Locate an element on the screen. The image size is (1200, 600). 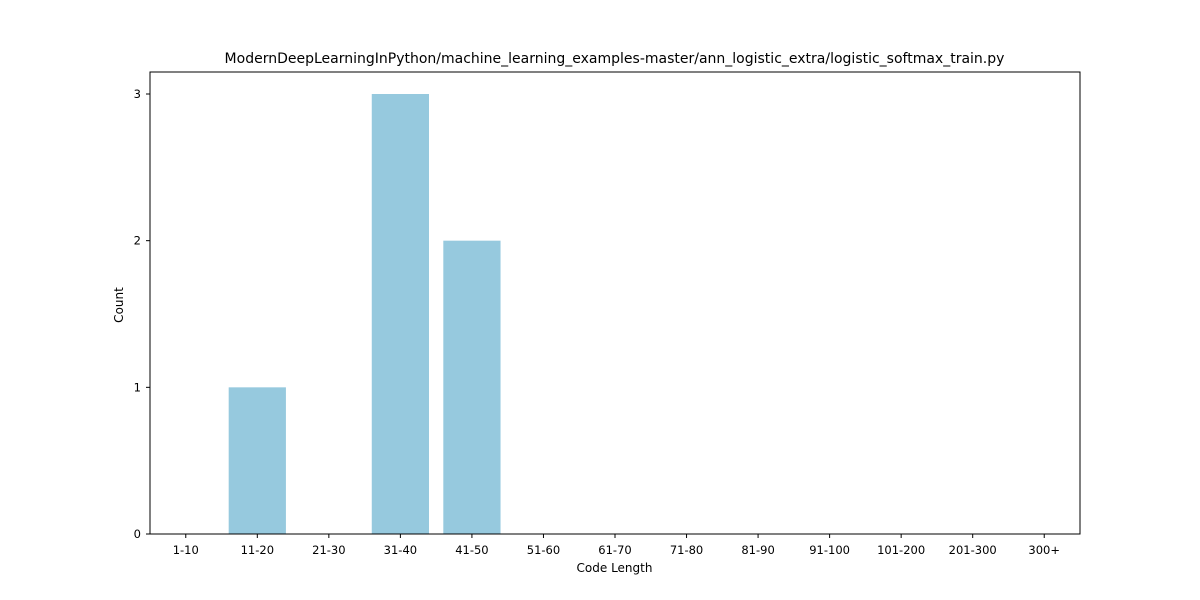
x-tick-label: 101-200 is located at coordinates (901, 550).